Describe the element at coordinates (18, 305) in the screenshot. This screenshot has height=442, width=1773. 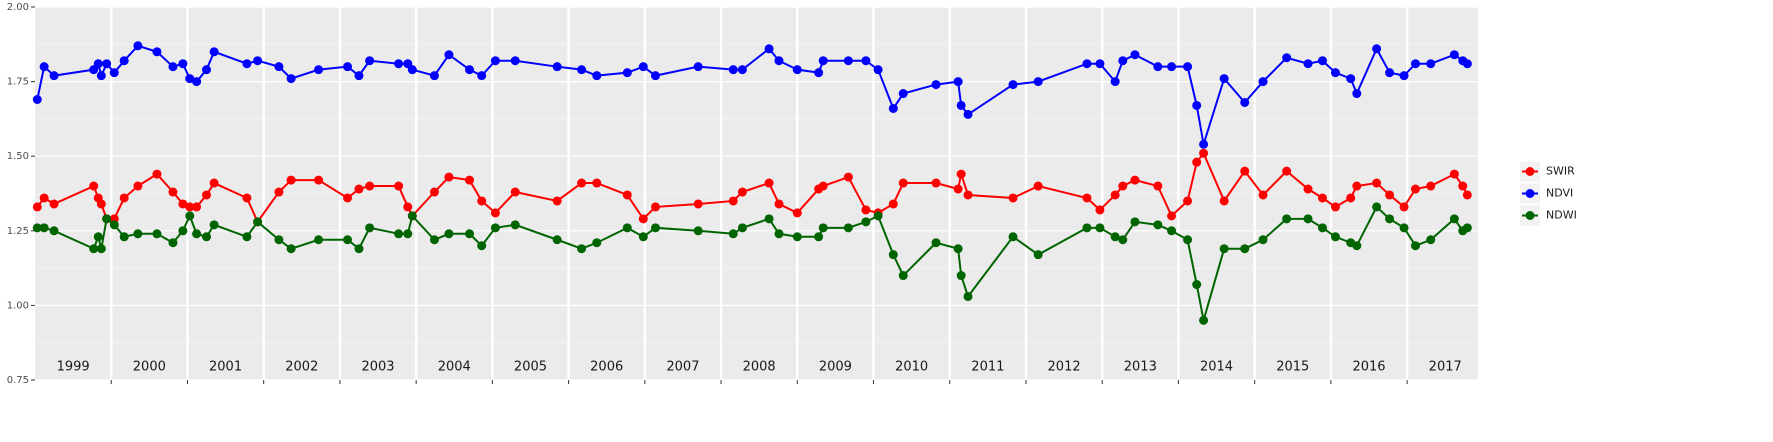
I see `y-tick-label: 1.00` at that location.